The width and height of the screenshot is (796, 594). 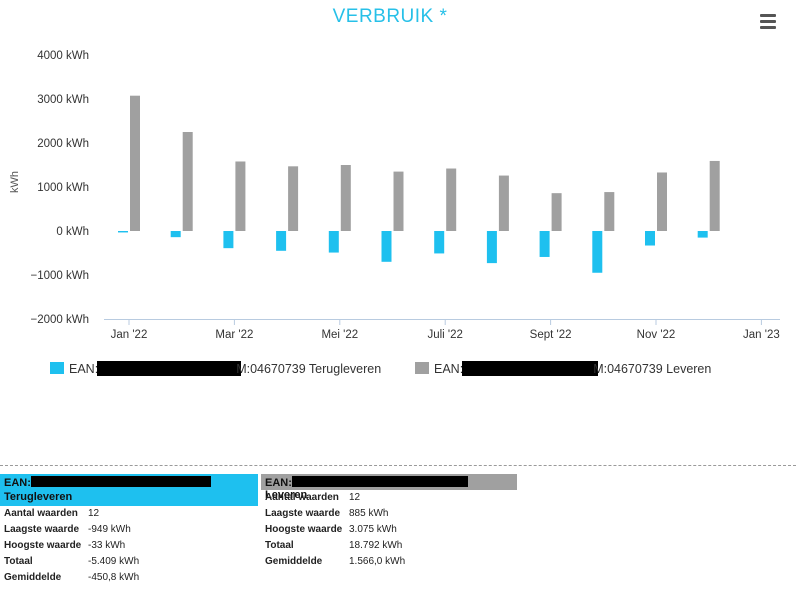 I want to click on stats-row: Laagste waarde 885 kWh, so click(x=389, y=514).